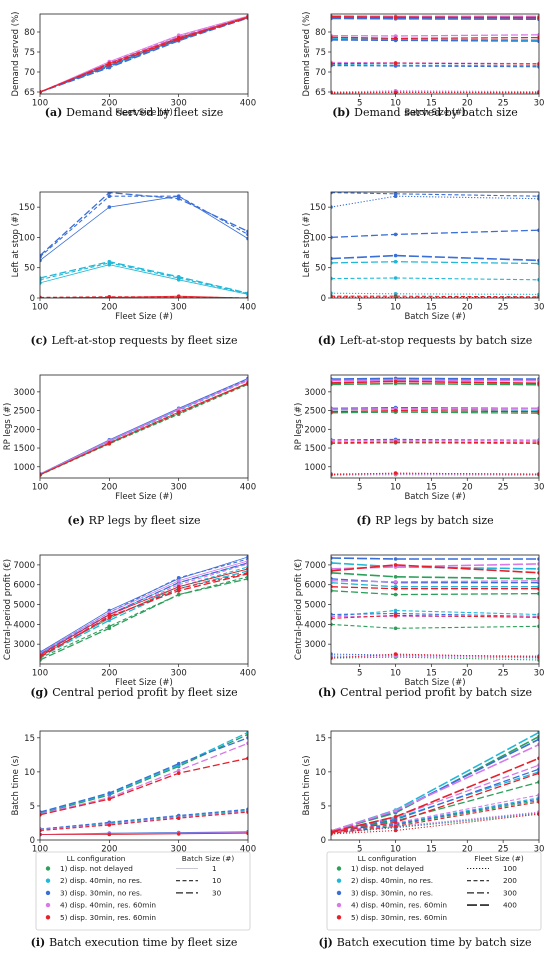  What do you see at coordinates (436, 340) in the screenshot?
I see `caption-text: Left-at-stop requests by batch size` at bounding box center [436, 340].